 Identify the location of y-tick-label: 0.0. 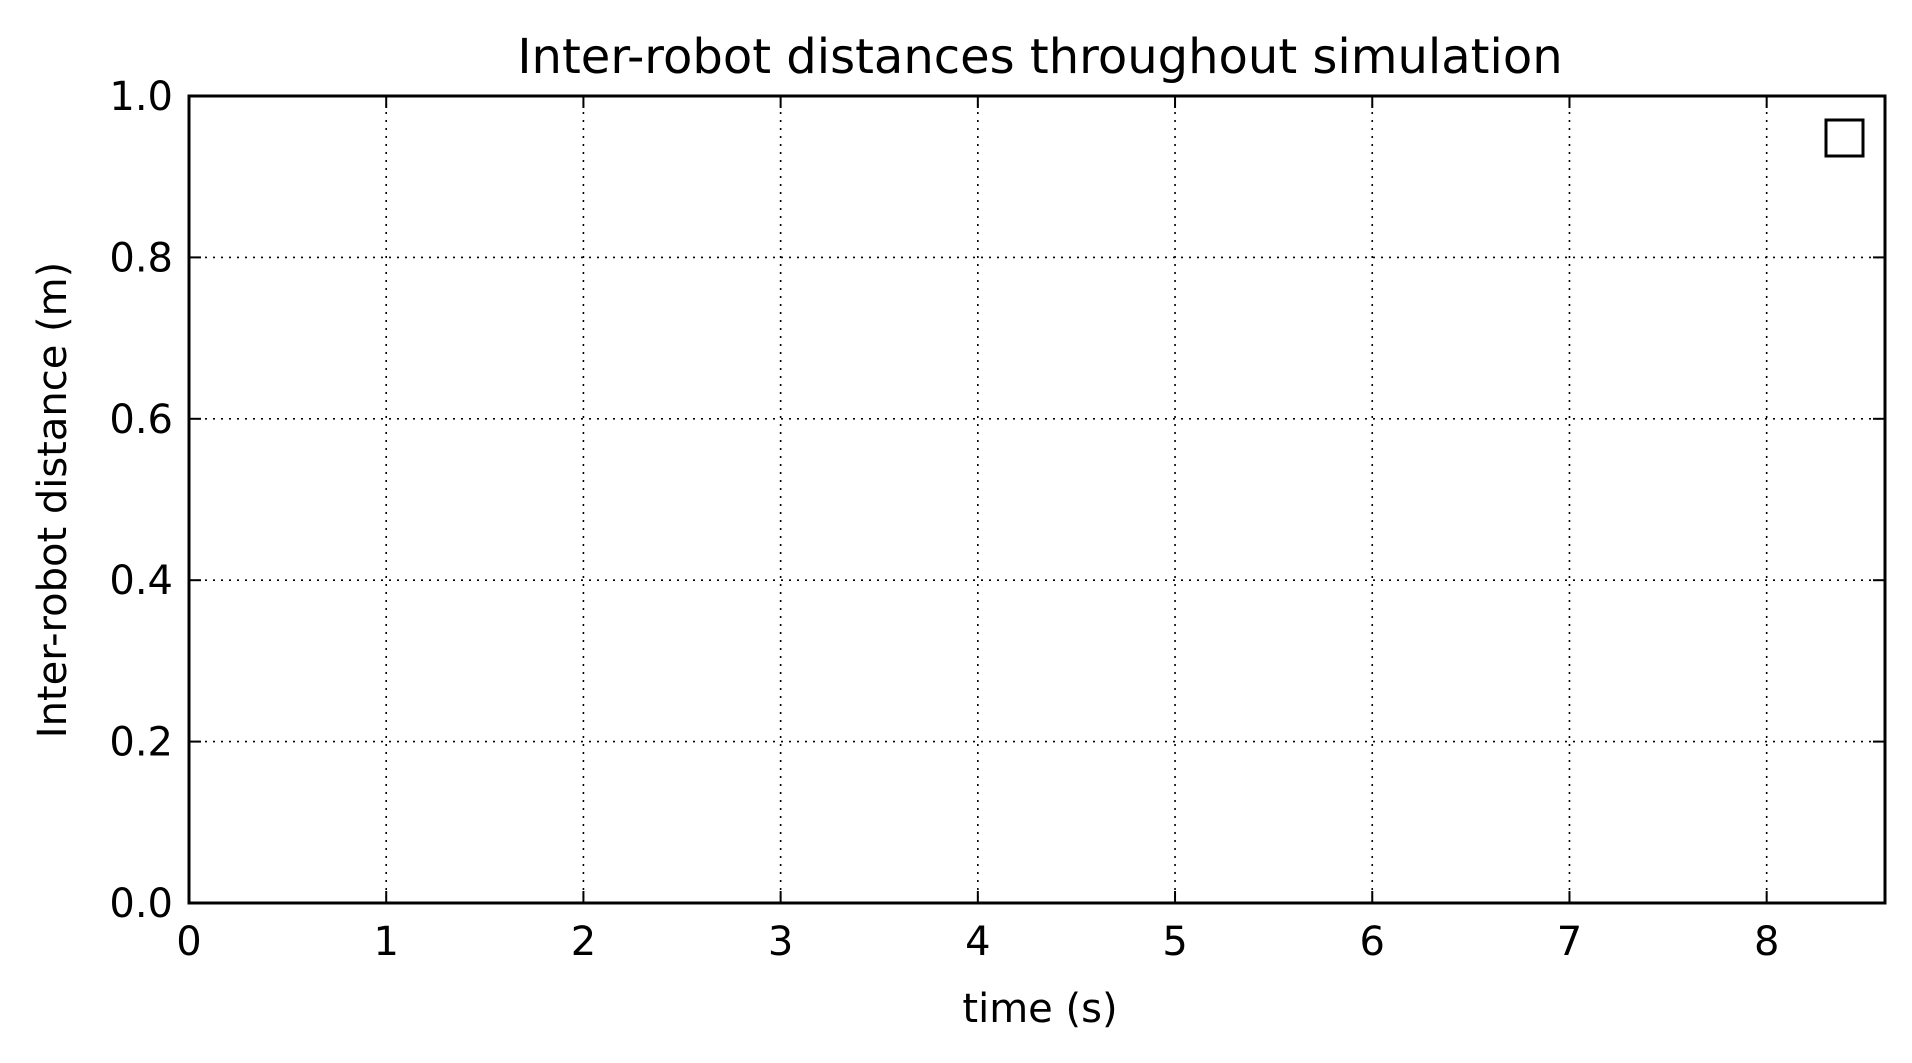
(141, 904).